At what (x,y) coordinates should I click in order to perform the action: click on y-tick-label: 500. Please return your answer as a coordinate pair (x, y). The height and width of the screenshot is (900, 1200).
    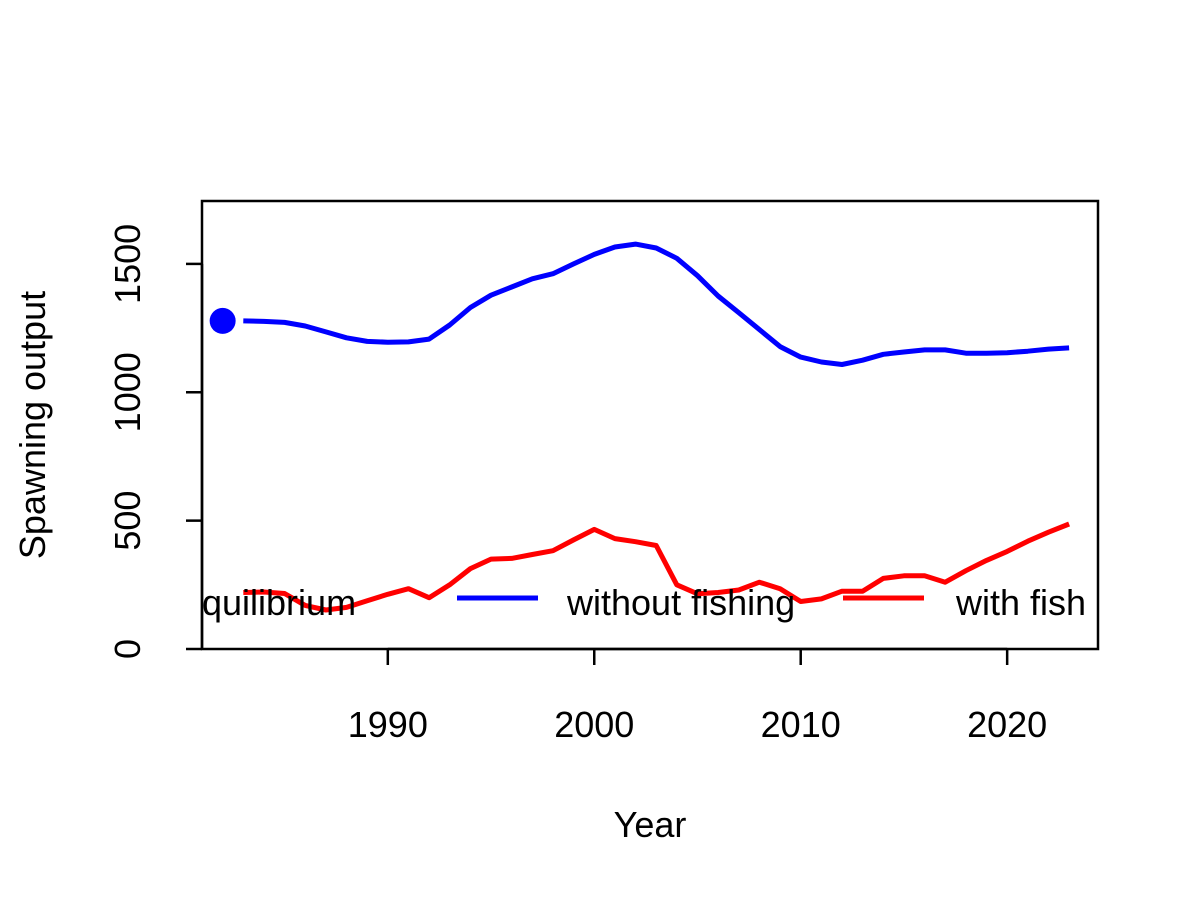
    Looking at the image, I should click on (127, 521).